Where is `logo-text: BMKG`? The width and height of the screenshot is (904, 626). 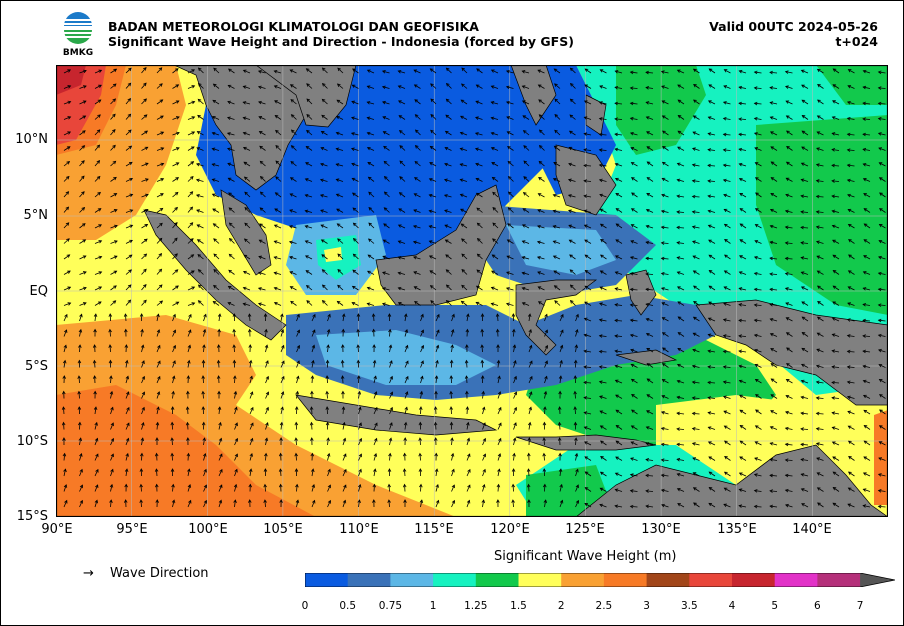
logo-text: BMKG is located at coordinates (78, 53).